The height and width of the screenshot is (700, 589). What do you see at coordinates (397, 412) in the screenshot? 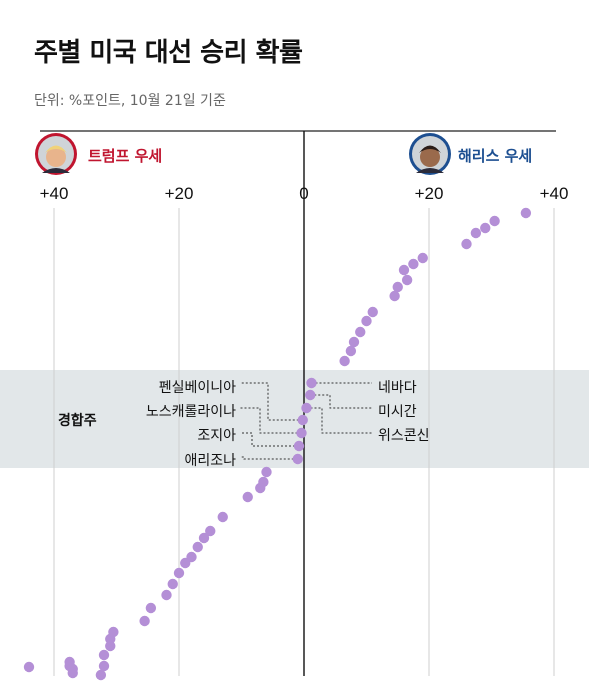
I see `state-label: 미시간` at bounding box center [397, 412].